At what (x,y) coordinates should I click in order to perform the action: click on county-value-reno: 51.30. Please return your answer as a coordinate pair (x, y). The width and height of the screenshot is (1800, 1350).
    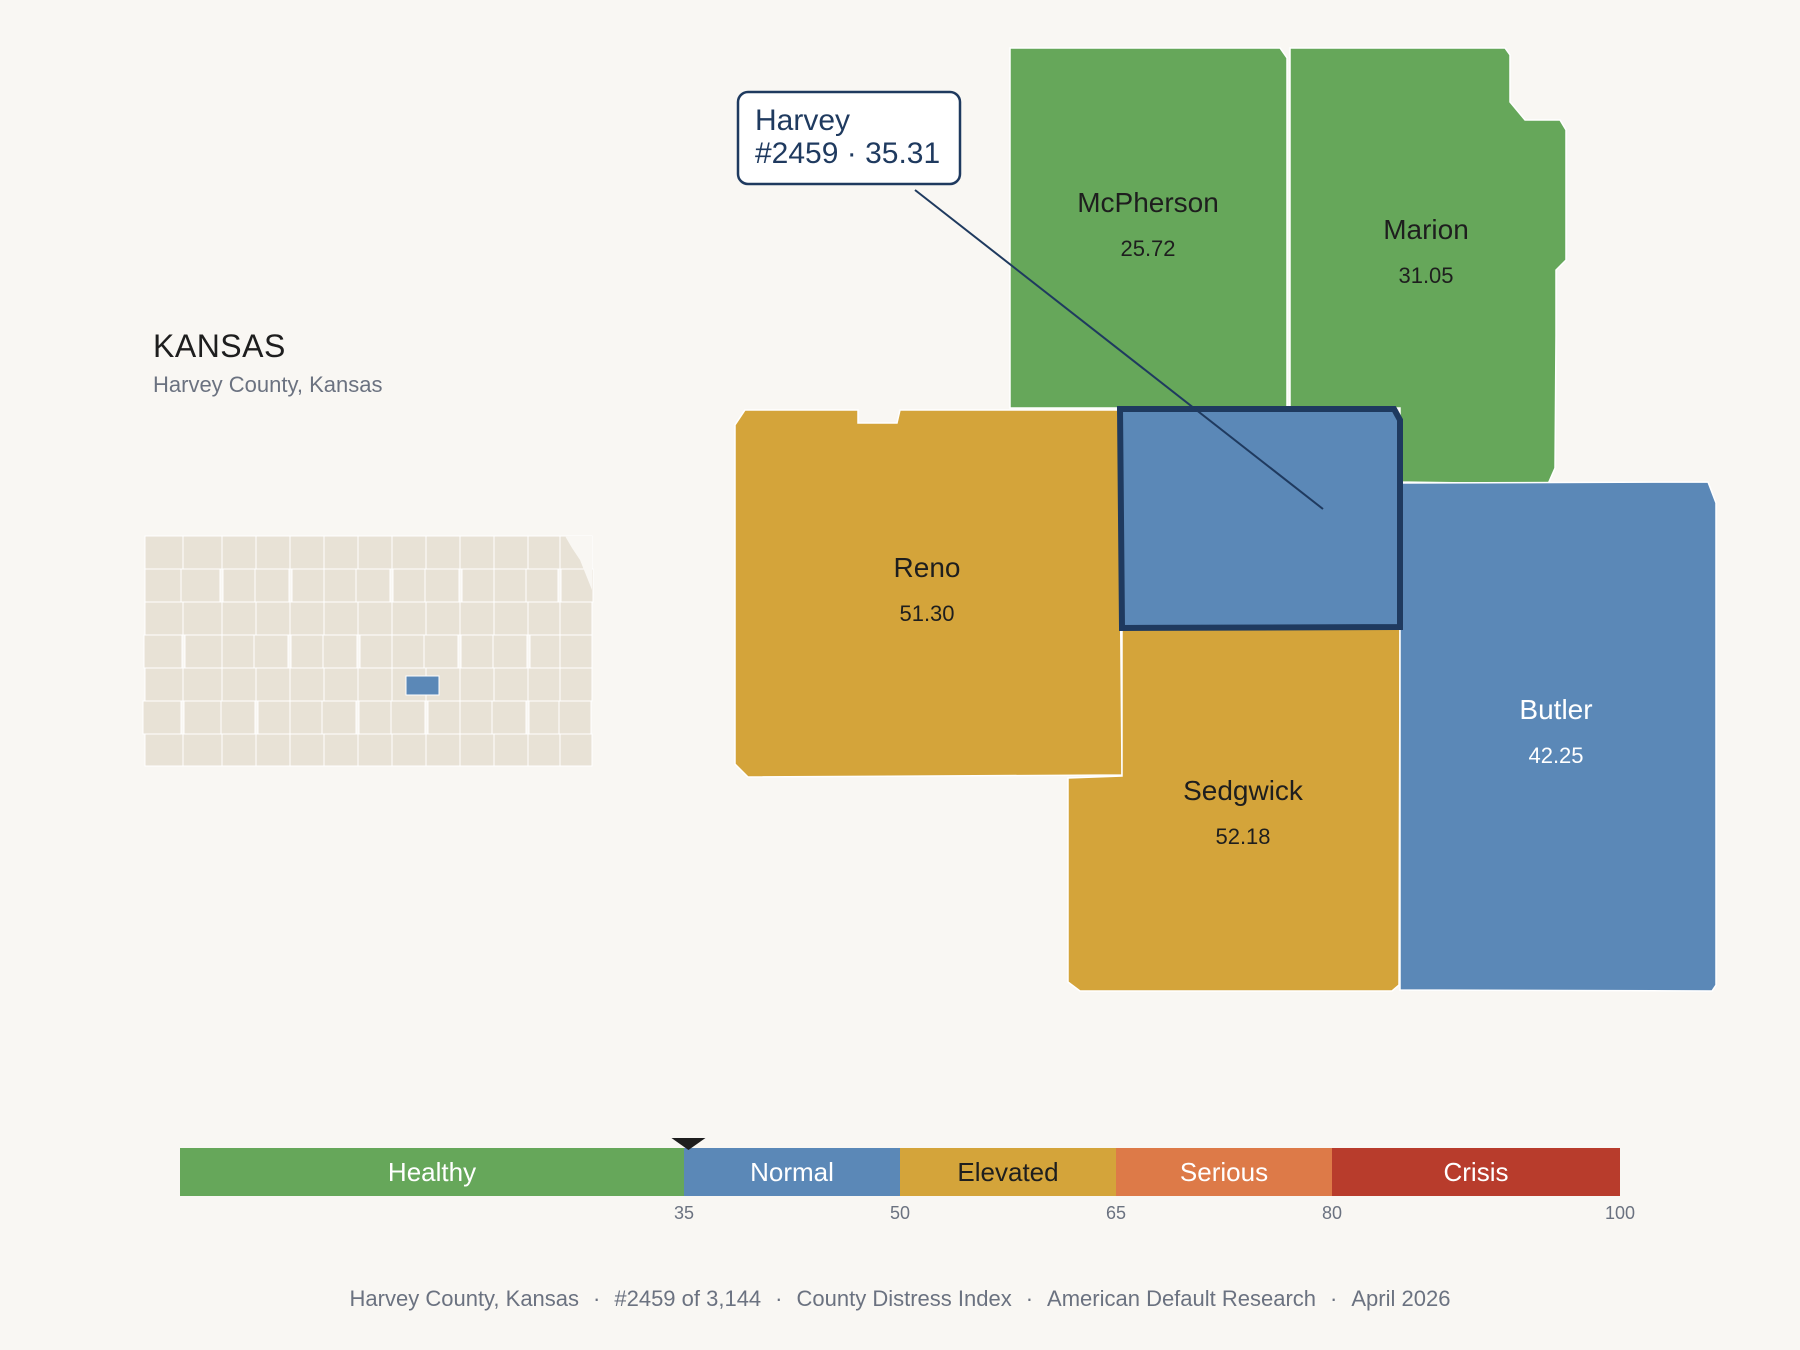
    Looking at the image, I should click on (926, 613).